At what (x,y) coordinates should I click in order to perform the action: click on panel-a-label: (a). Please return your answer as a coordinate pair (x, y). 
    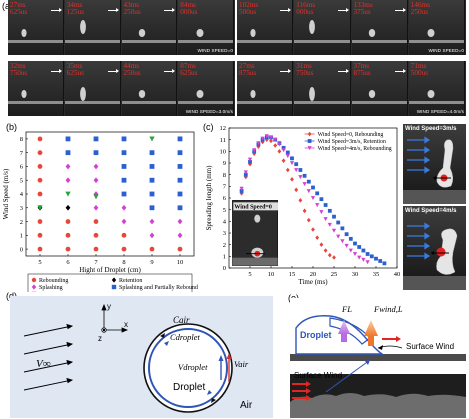
    Looking at the image, I should click on (7, 6).